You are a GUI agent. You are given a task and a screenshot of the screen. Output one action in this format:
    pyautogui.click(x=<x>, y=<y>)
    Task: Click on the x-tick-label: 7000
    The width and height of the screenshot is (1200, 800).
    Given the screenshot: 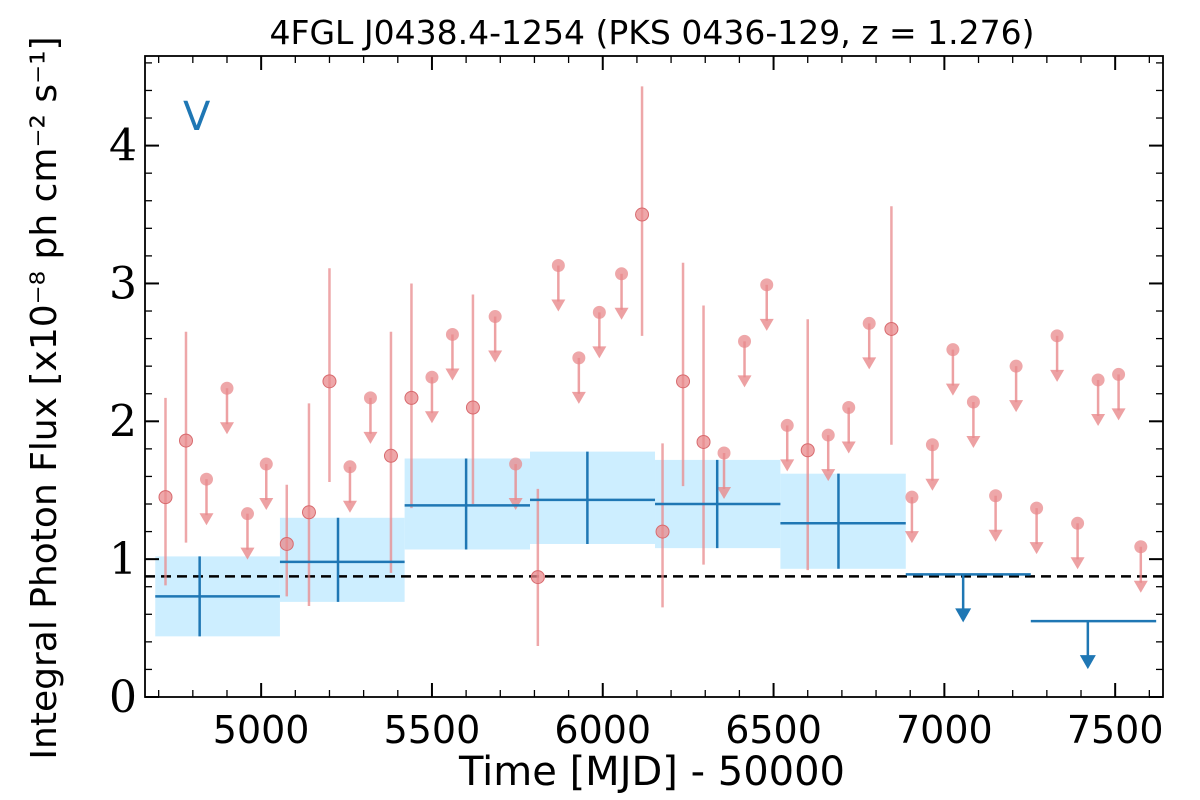 What is the action you would take?
    pyautogui.click(x=944, y=730)
    